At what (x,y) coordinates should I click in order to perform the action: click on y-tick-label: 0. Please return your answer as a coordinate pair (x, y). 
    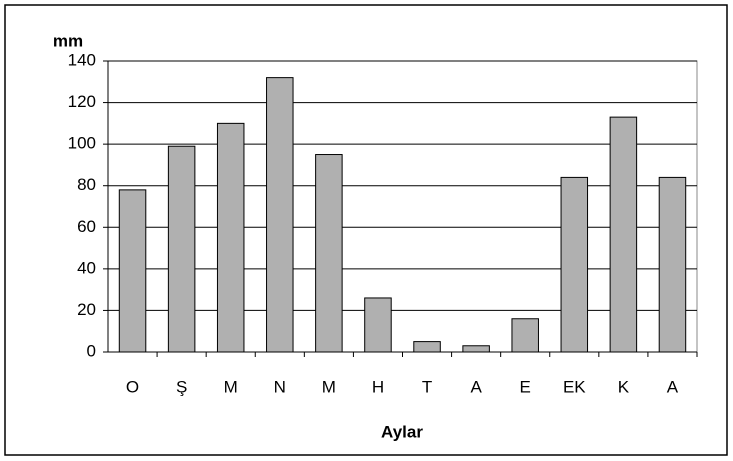
    Looking at the image, I should click on (91, 350).